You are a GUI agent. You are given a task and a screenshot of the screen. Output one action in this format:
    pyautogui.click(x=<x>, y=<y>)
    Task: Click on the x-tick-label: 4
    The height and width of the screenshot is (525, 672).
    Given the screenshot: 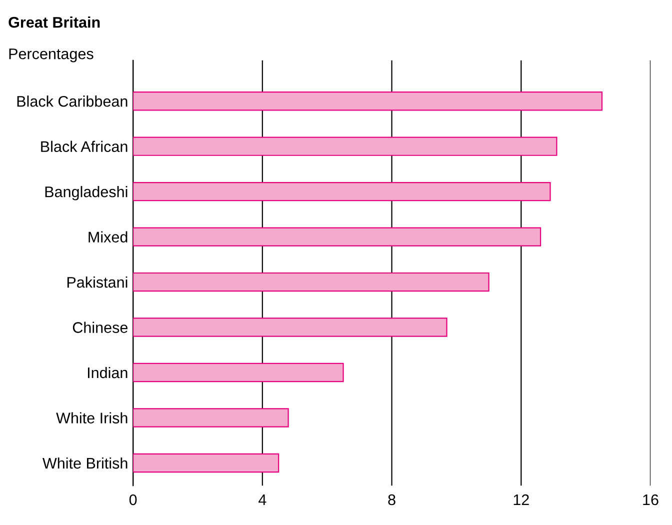 What is the action you would take?
    pyautogui.click(x=262, y=500)
    